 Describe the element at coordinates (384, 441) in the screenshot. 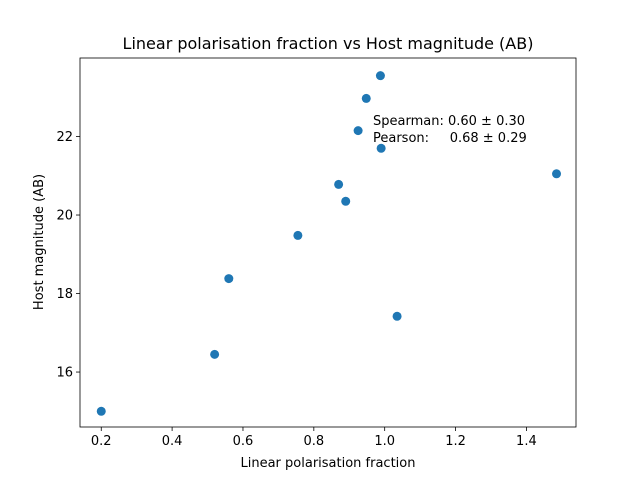

I see `x-tick-label: 1.0` at that location.